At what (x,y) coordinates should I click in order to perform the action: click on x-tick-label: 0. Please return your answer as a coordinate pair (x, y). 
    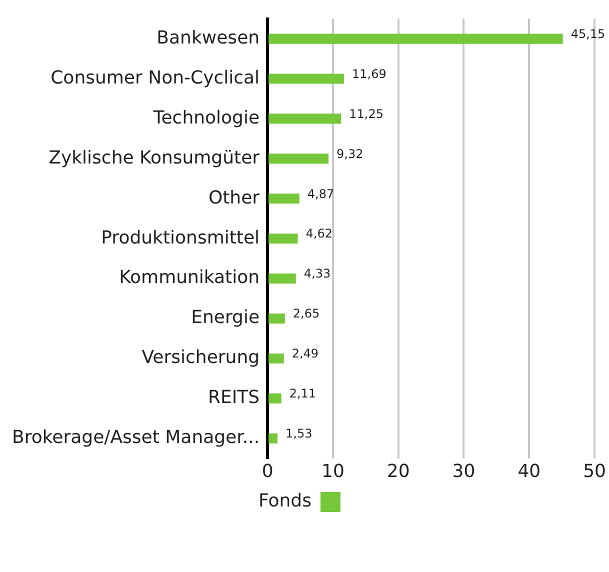
    Looking at the image, I should click on (268, 471).